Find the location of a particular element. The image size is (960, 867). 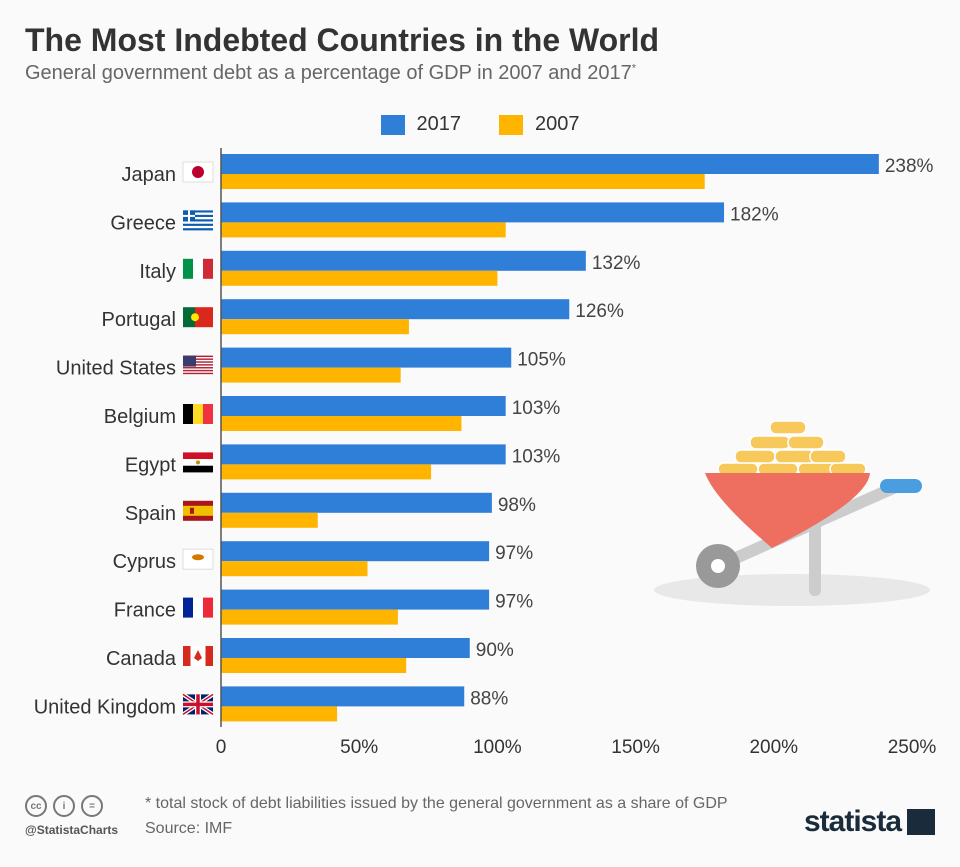

category-label: United States is located at coordinates (116, 369).